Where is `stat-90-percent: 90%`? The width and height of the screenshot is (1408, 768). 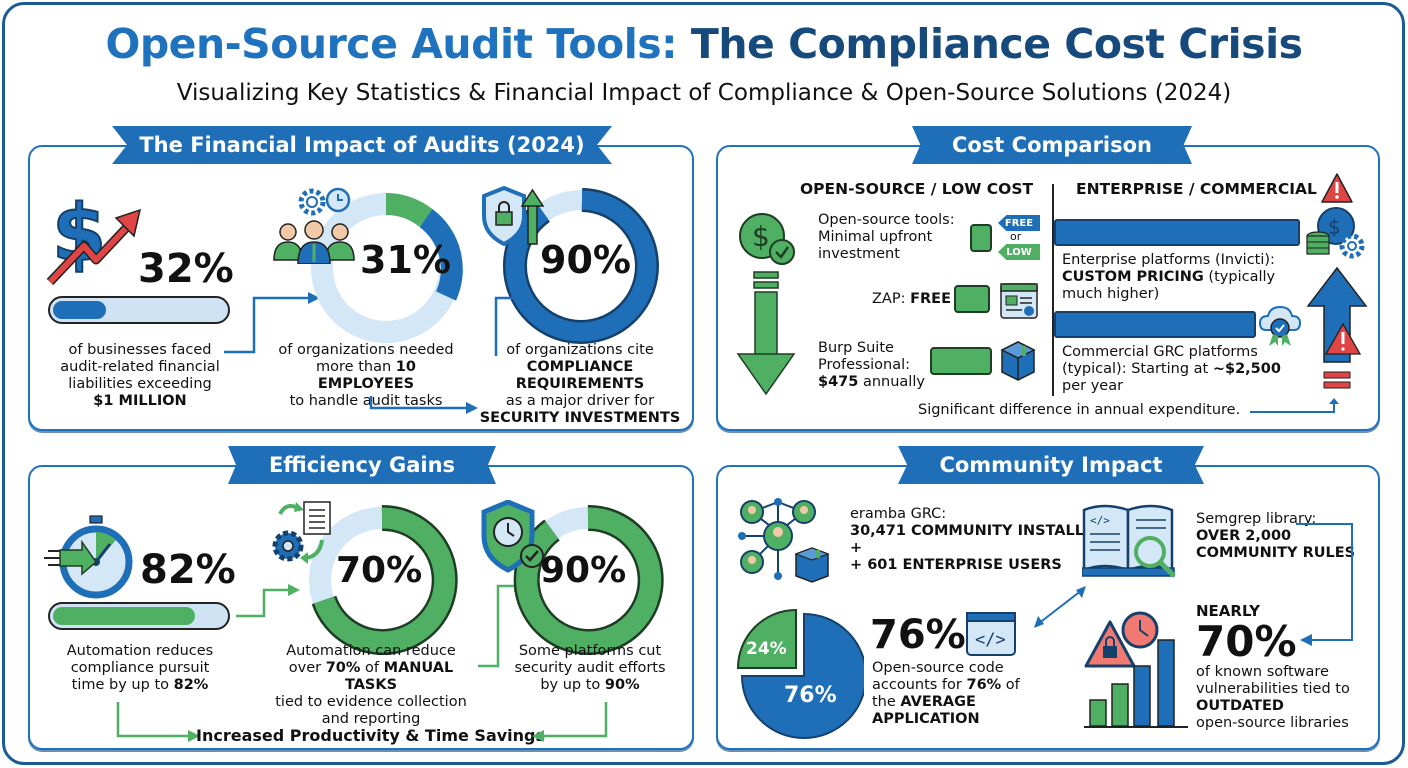 stat-90-percent: 90% is located at coordinates (585, 260).